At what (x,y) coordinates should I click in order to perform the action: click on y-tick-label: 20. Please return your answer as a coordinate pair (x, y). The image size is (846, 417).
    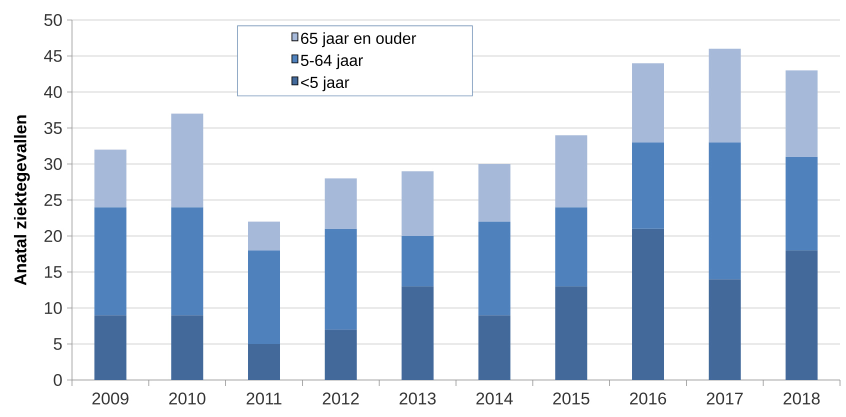
    Looking at the image, I should click on (53, 236).